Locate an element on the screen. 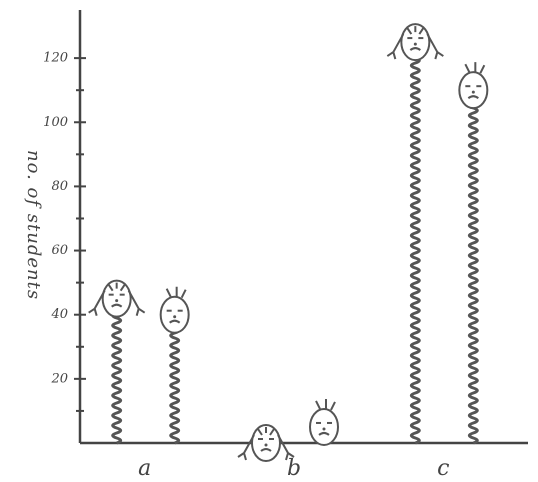 The image size is (538, 482). y-tick-label: 20 is located at coordinates (59, 378).